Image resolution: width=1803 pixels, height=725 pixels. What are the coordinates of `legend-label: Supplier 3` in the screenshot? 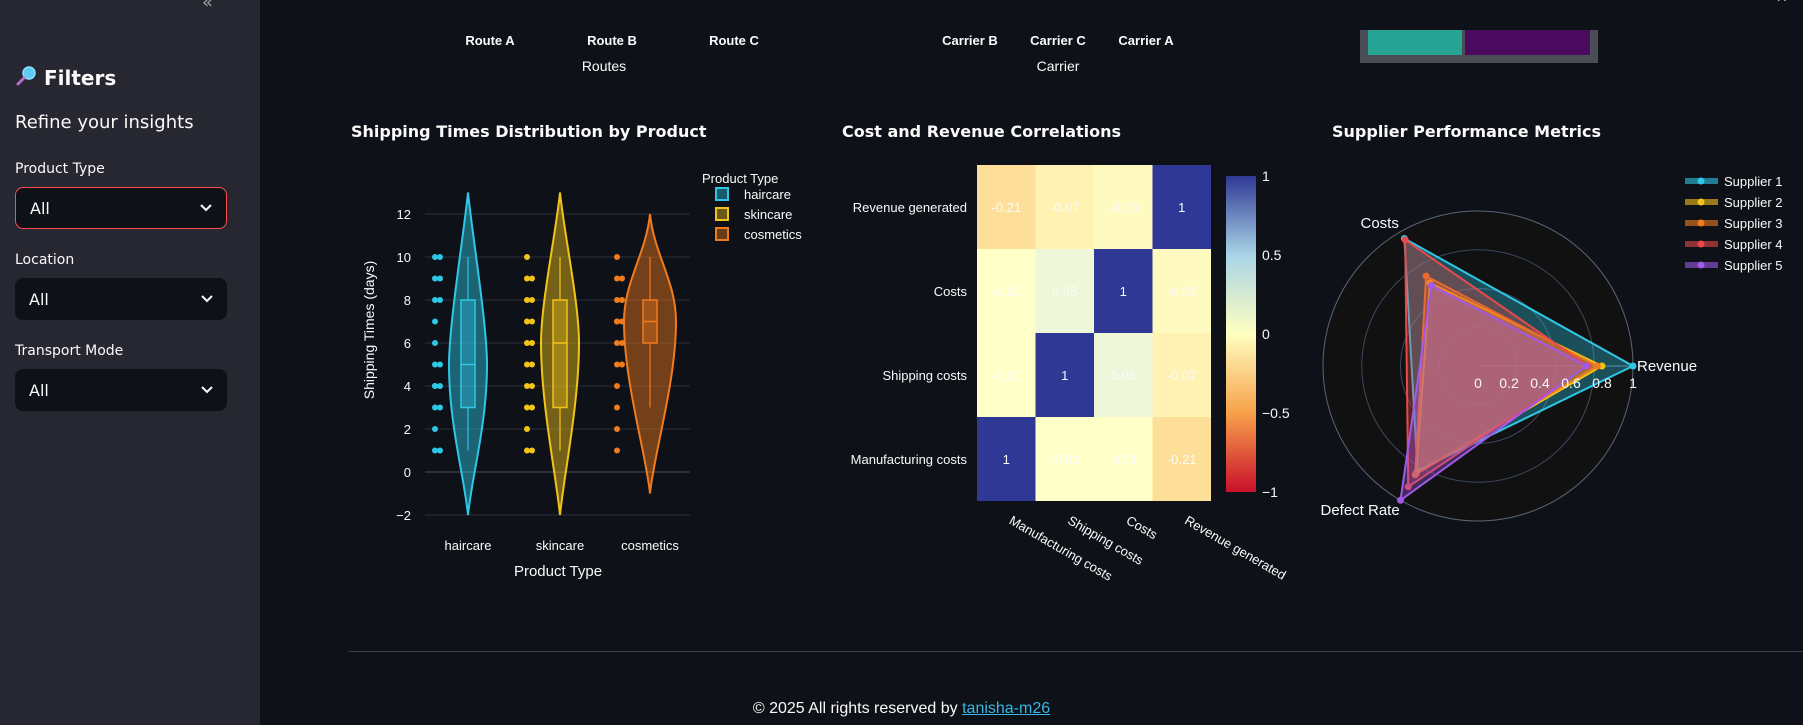 It's located at (1753, 223).